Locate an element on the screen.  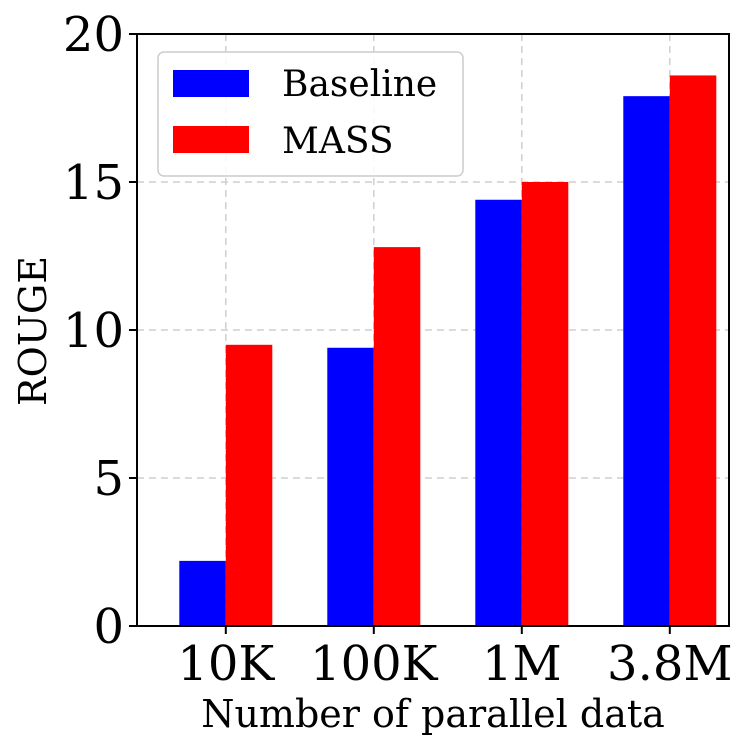
x-tick-label: 3.8M is located at coordinates (669, 664).